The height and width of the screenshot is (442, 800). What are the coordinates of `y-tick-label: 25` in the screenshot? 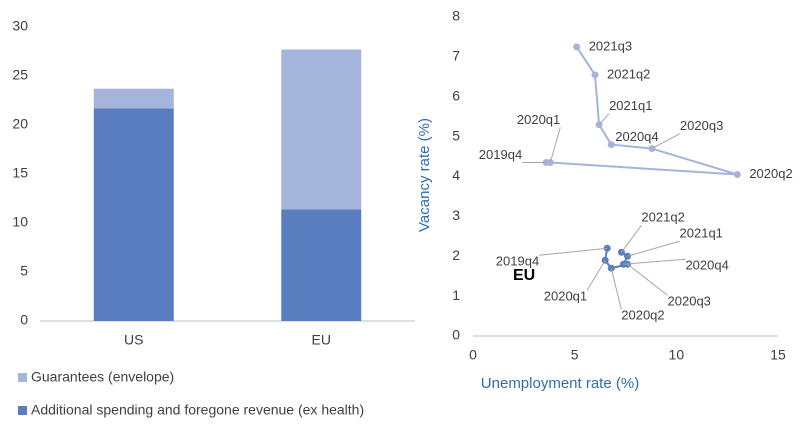 It's located at (20, 75).